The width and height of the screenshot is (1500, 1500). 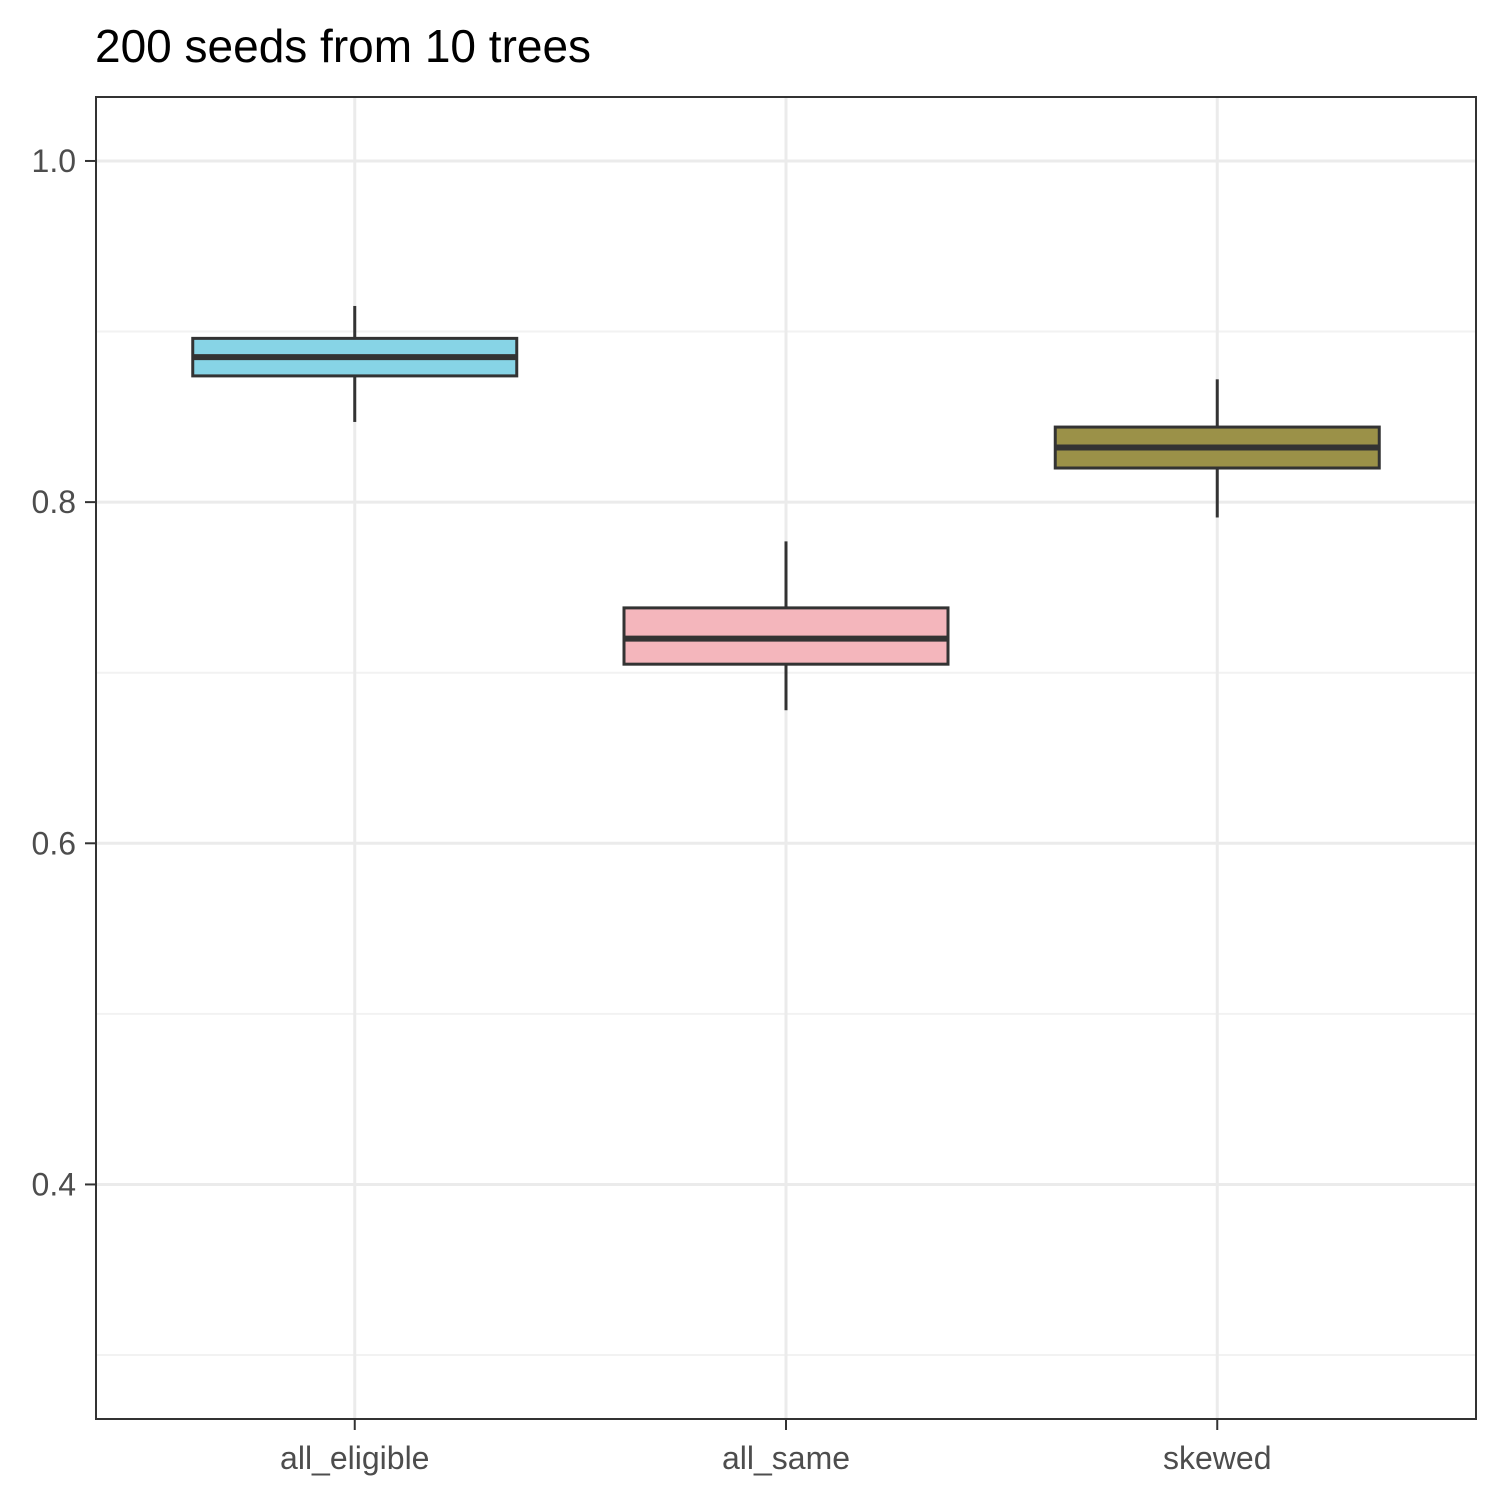 What do you see at coordinates (54, 502) in the screenshot?
I see `y-tick-label: 0.8` at bounding box center [54, 502].